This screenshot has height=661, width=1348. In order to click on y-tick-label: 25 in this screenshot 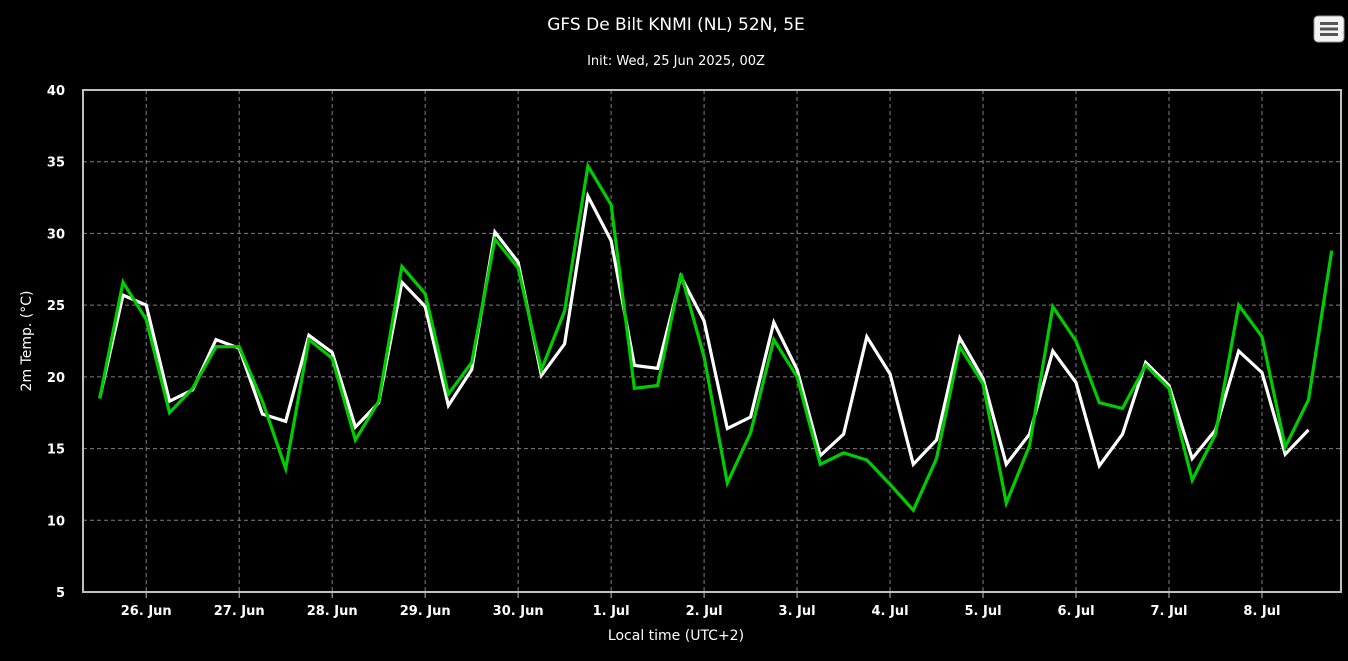, I will do `click(56, 306)`.